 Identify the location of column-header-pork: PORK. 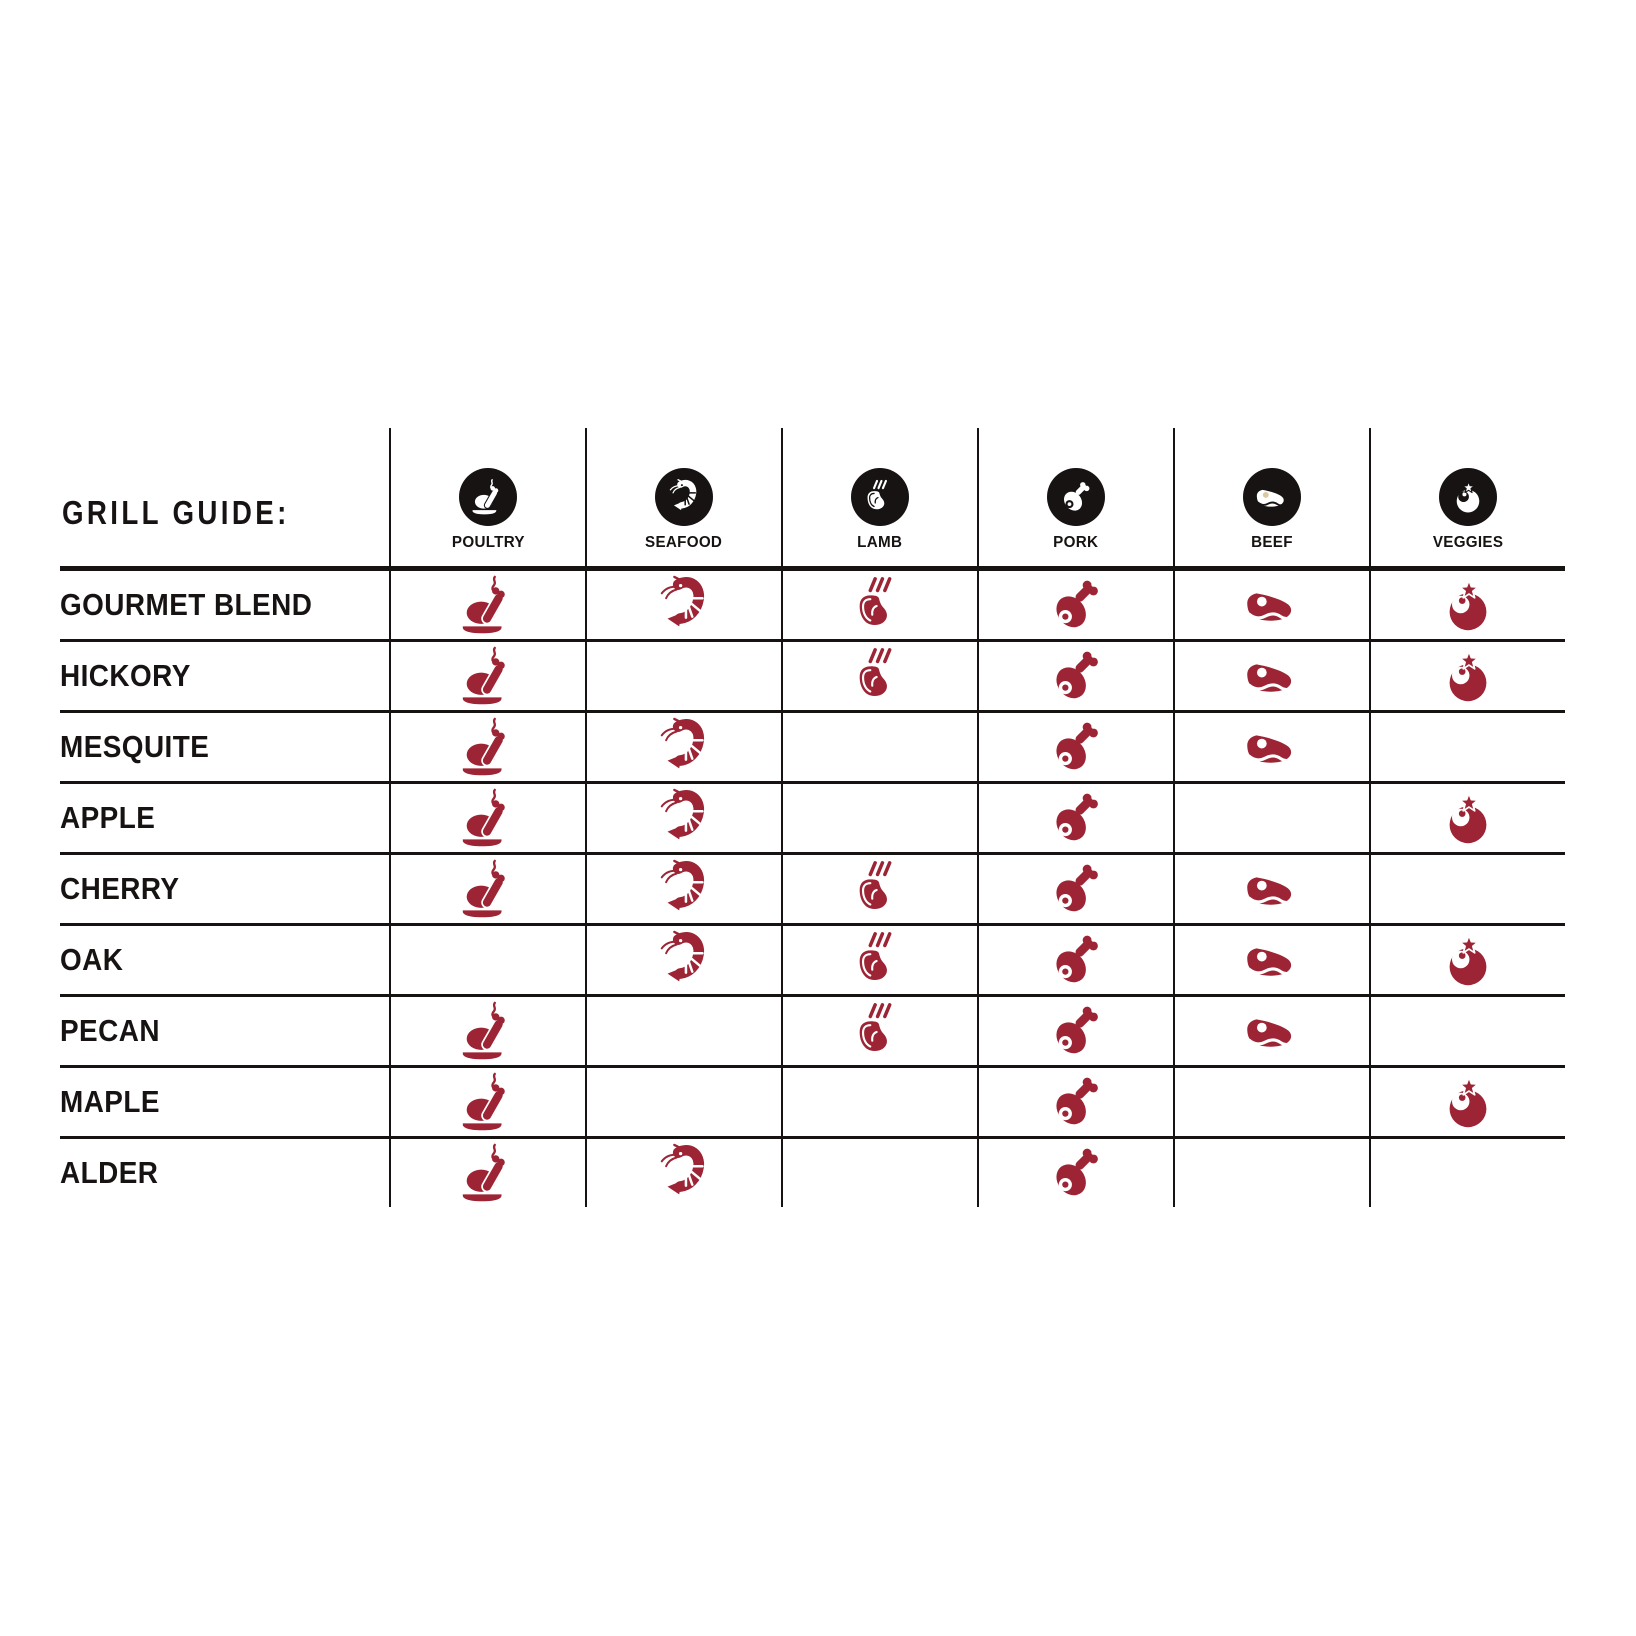
(1075, 497).